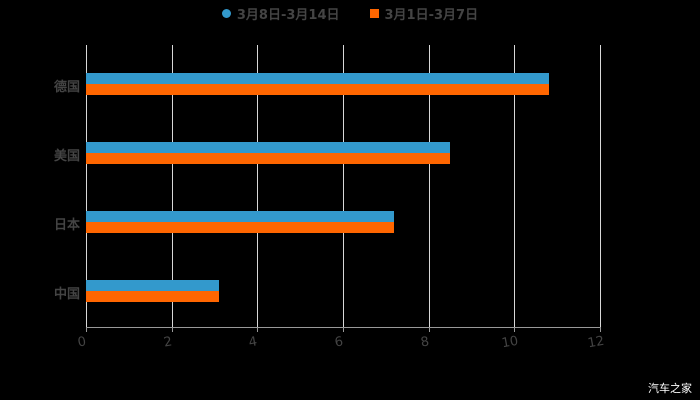 The height and width of the screenshot is (400, 700). What do you see at coordinates (253, 342) in the screenshot?
I see `x-tick-label: 4` at bounding box center [253, 342].